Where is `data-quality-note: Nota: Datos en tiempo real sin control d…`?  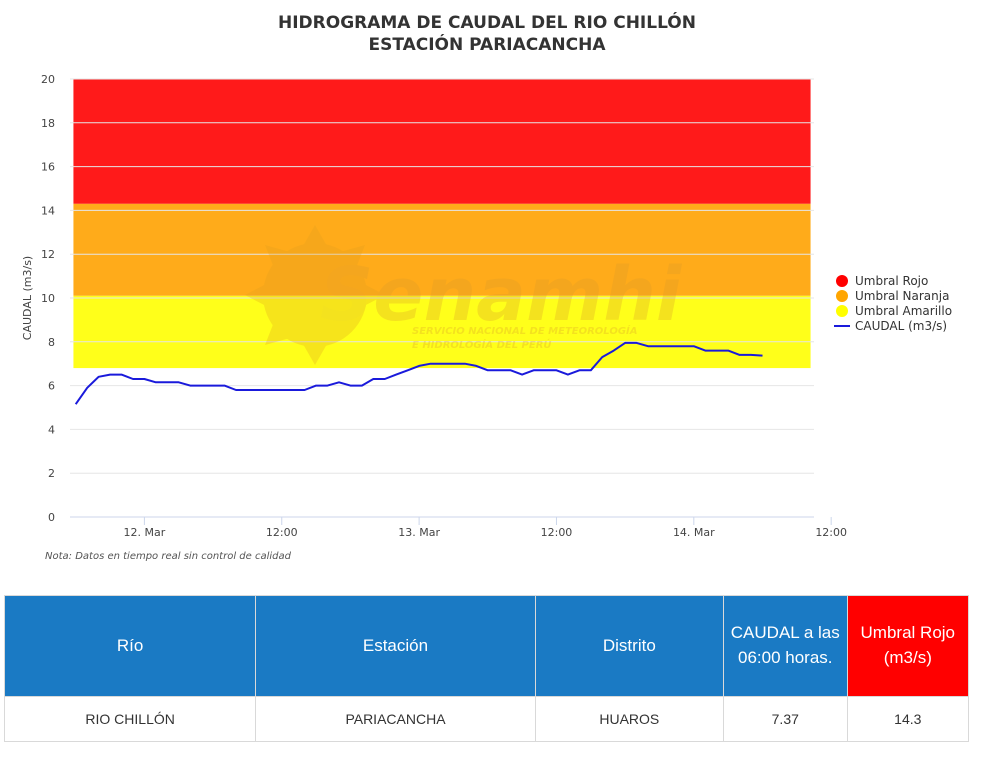 data-quality-note: Nota: Datos en tiempo real sin control d… is located at coordinates (168, 556).